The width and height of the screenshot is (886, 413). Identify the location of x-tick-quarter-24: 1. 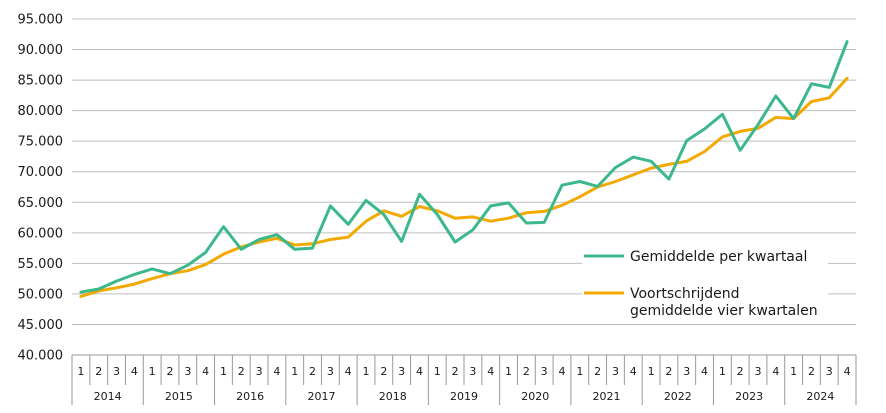
(508, 371).